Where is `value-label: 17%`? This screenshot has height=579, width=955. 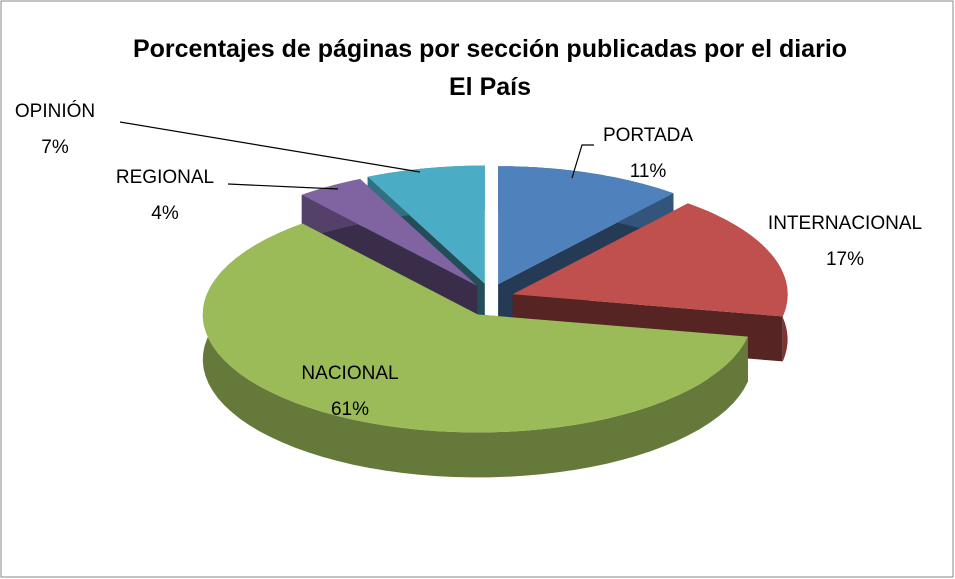 value-label: 17% is located at coordinates (845, 259).